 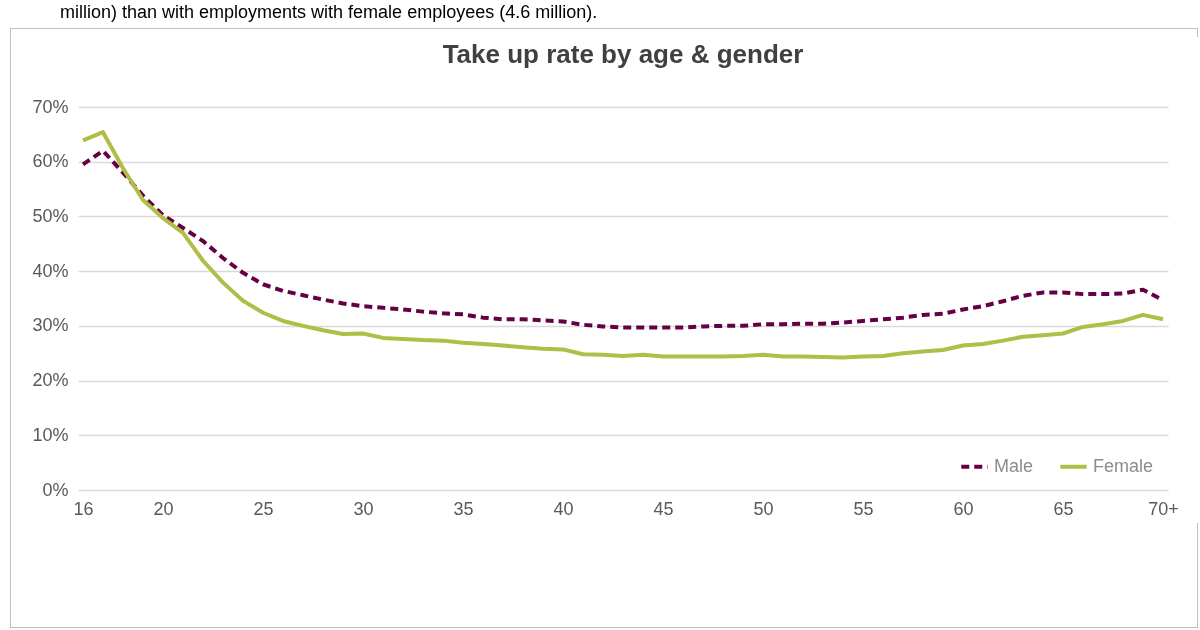 What do you see at coordinates (1163, 508) in the screenshot?
I see `x-tick-label: 70+` at bounding box center [1163, 508].